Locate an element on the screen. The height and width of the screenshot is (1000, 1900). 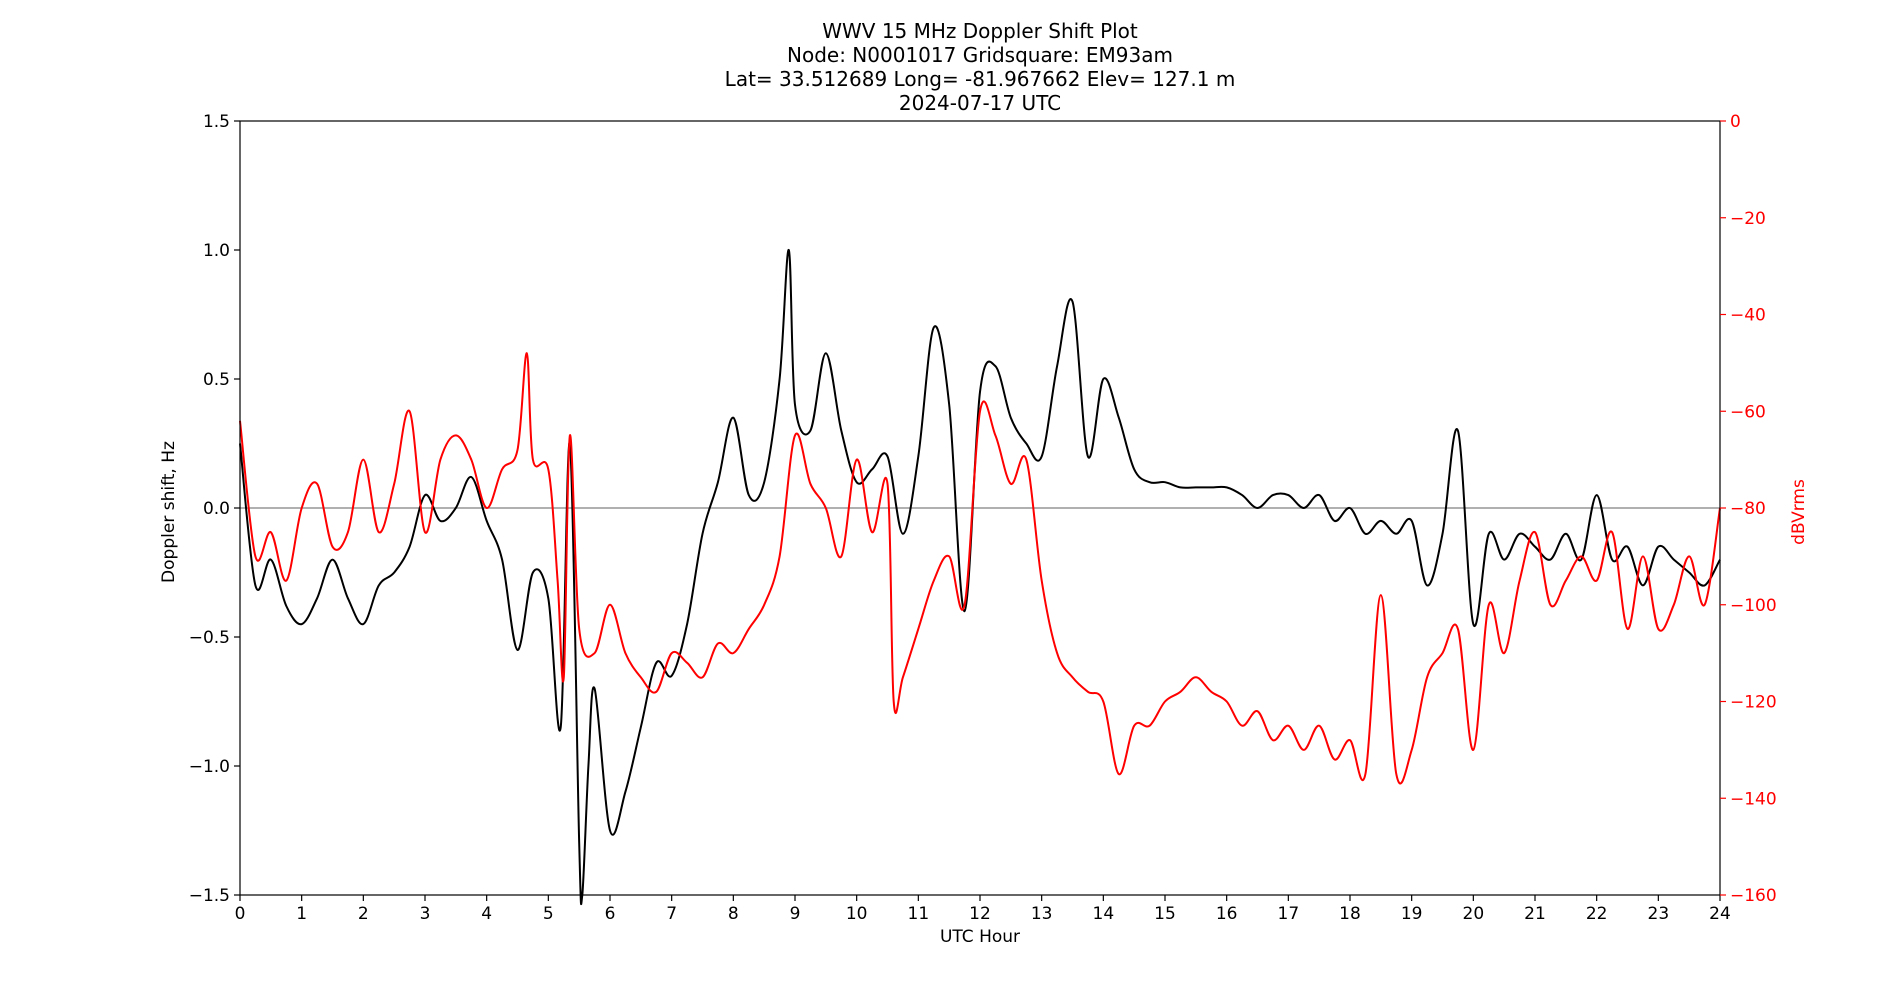
y-axis-left-ticks: 1.5 1.0 0.5 0.0 −0.5 −1.0 −1.5 is located at coordinates (214, 509).